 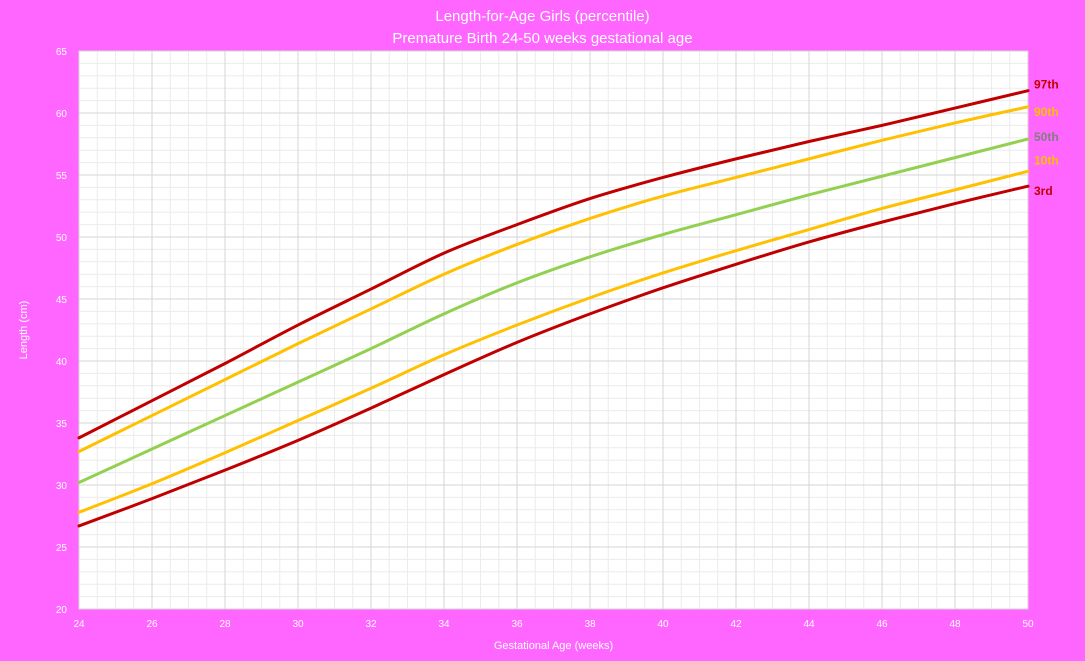 I want to click on x-tick-label: 48, so click(x=955, y=624).